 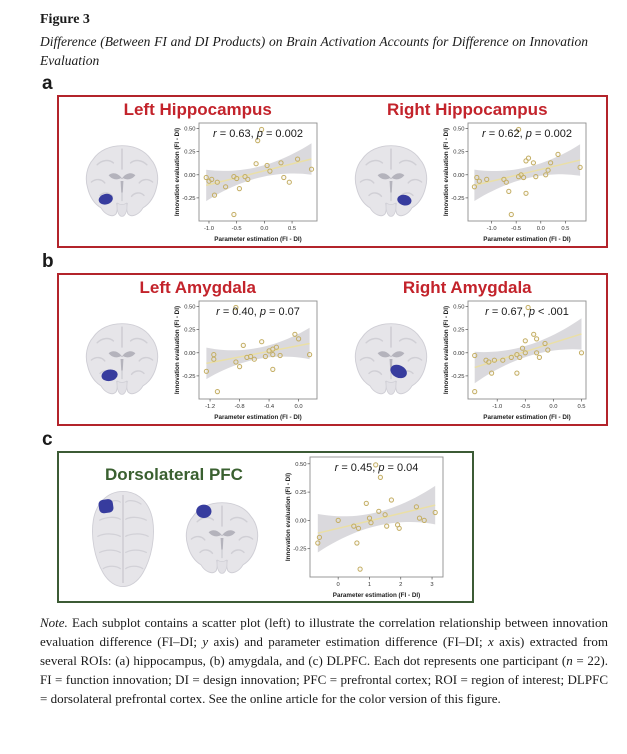 What do you see at coordinates (122, 180) in the screenshot?
I see `brain-coronal-left-hippocampus-image` at bounding box center [122, 180].